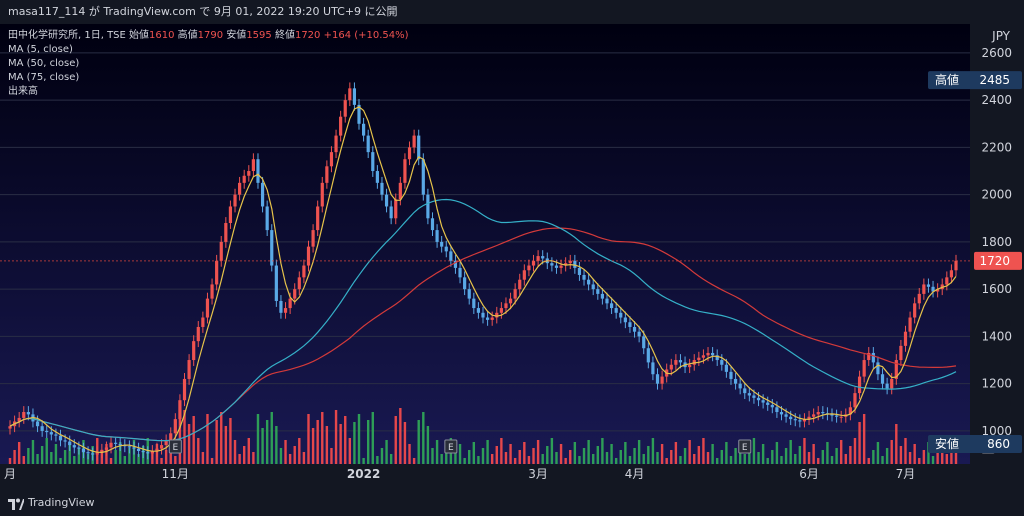 The image size is (1024, 516). I want to click on legend-change: +164 (+10.54%), so click(366, 35).